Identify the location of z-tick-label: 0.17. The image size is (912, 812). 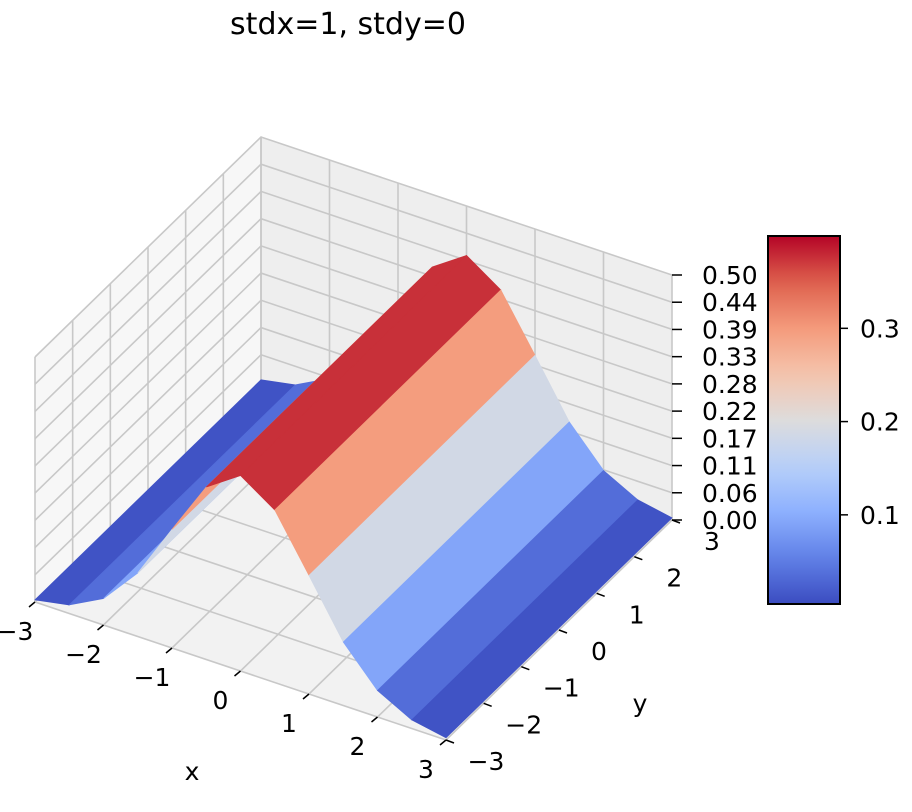
(730, 438).